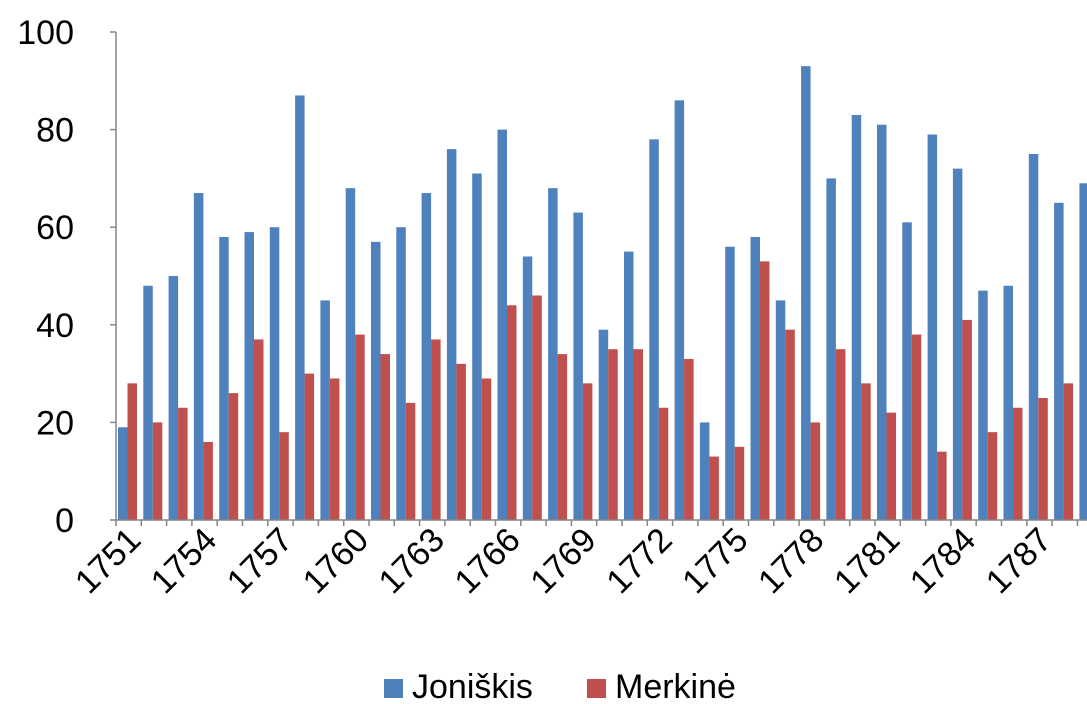 The height and width of the screenshot is (704, 1087). What do you see at coordinates (412, 561) in the screenshot?
I see `x-tick-label: 1763` at bounding box center [412, 561].